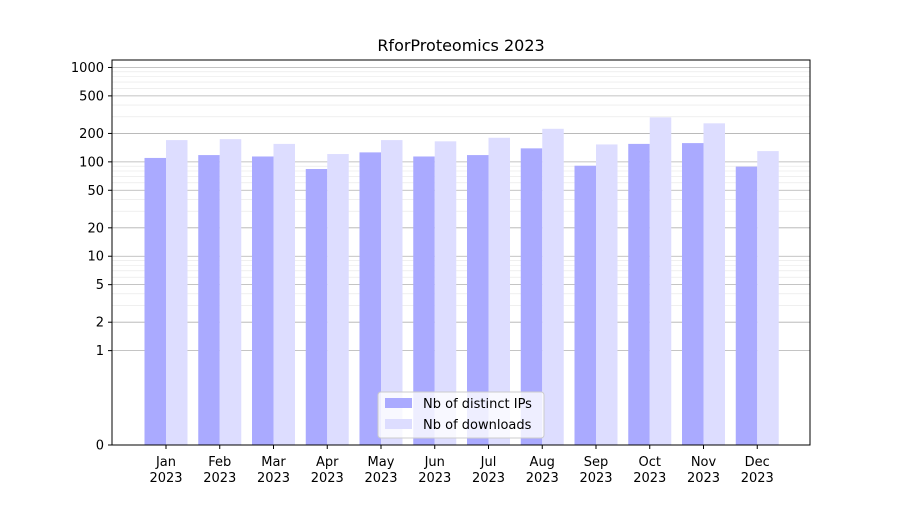 Image resolution: width=900 pixels, height=505 pixels. Describe the element at coordinates (703, 470) in the screenshot. I see `x-tick-label: Nov 2023` at that location.